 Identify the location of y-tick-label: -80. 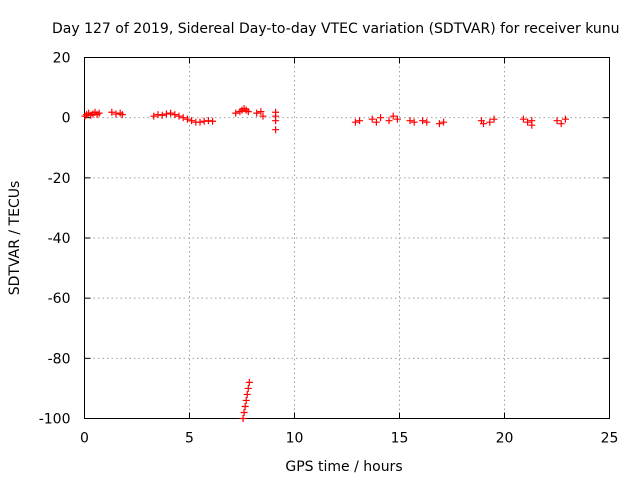
(59, 359).